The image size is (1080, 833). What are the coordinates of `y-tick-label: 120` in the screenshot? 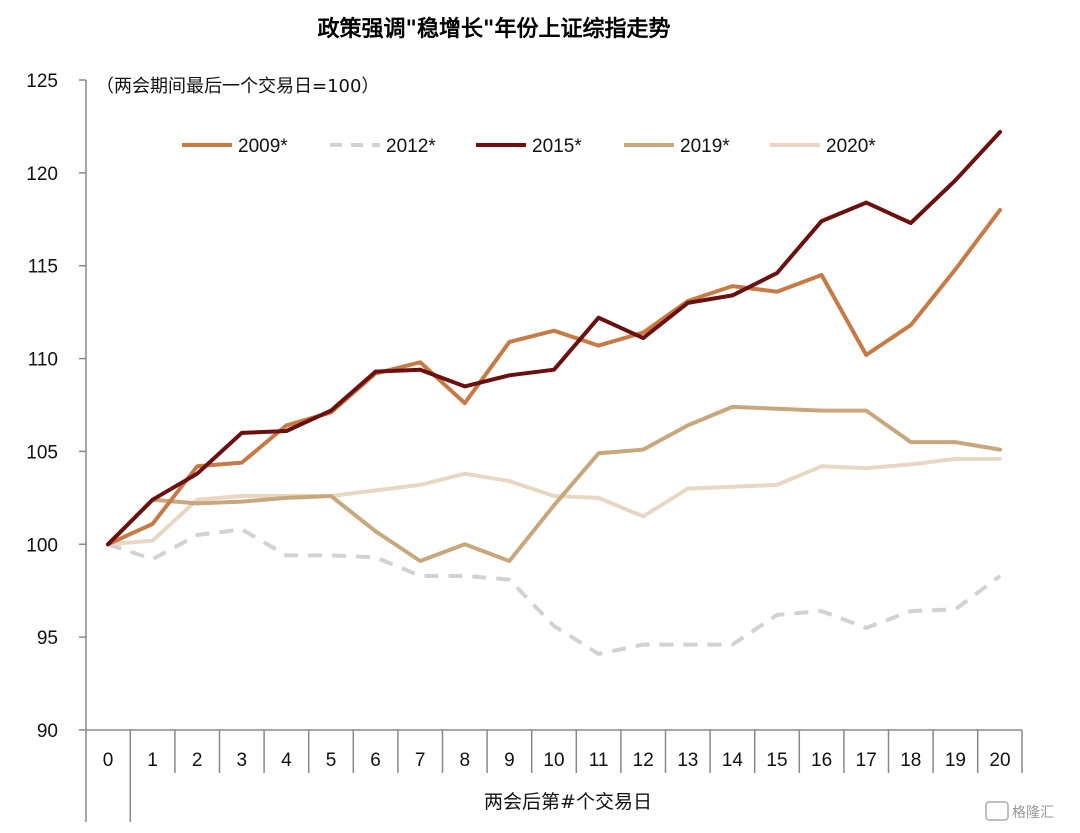 It's located at (42, 174).